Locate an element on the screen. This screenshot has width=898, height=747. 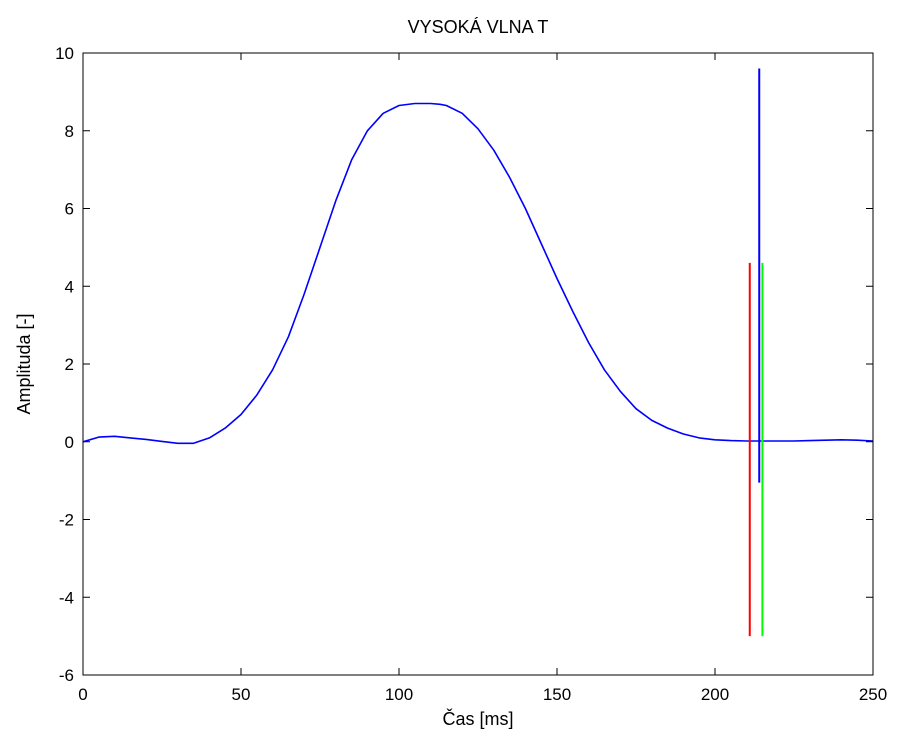
chart-title: VYSOKÁ VLNA T is located at coordinates (478, 27).